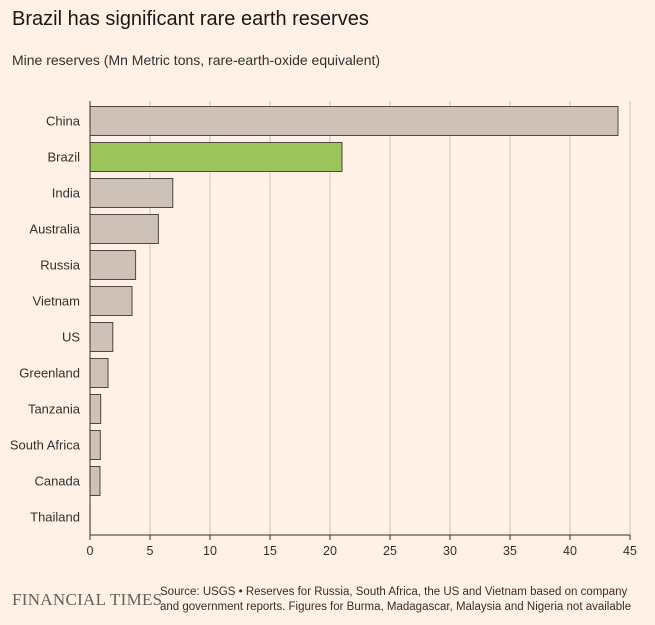 The width and height of the screenshot is (655, 625). Describe the element at coordinates (87, 599) in the screenshot. I see `ft-logo: FINANCIAL TIMES` at that location.